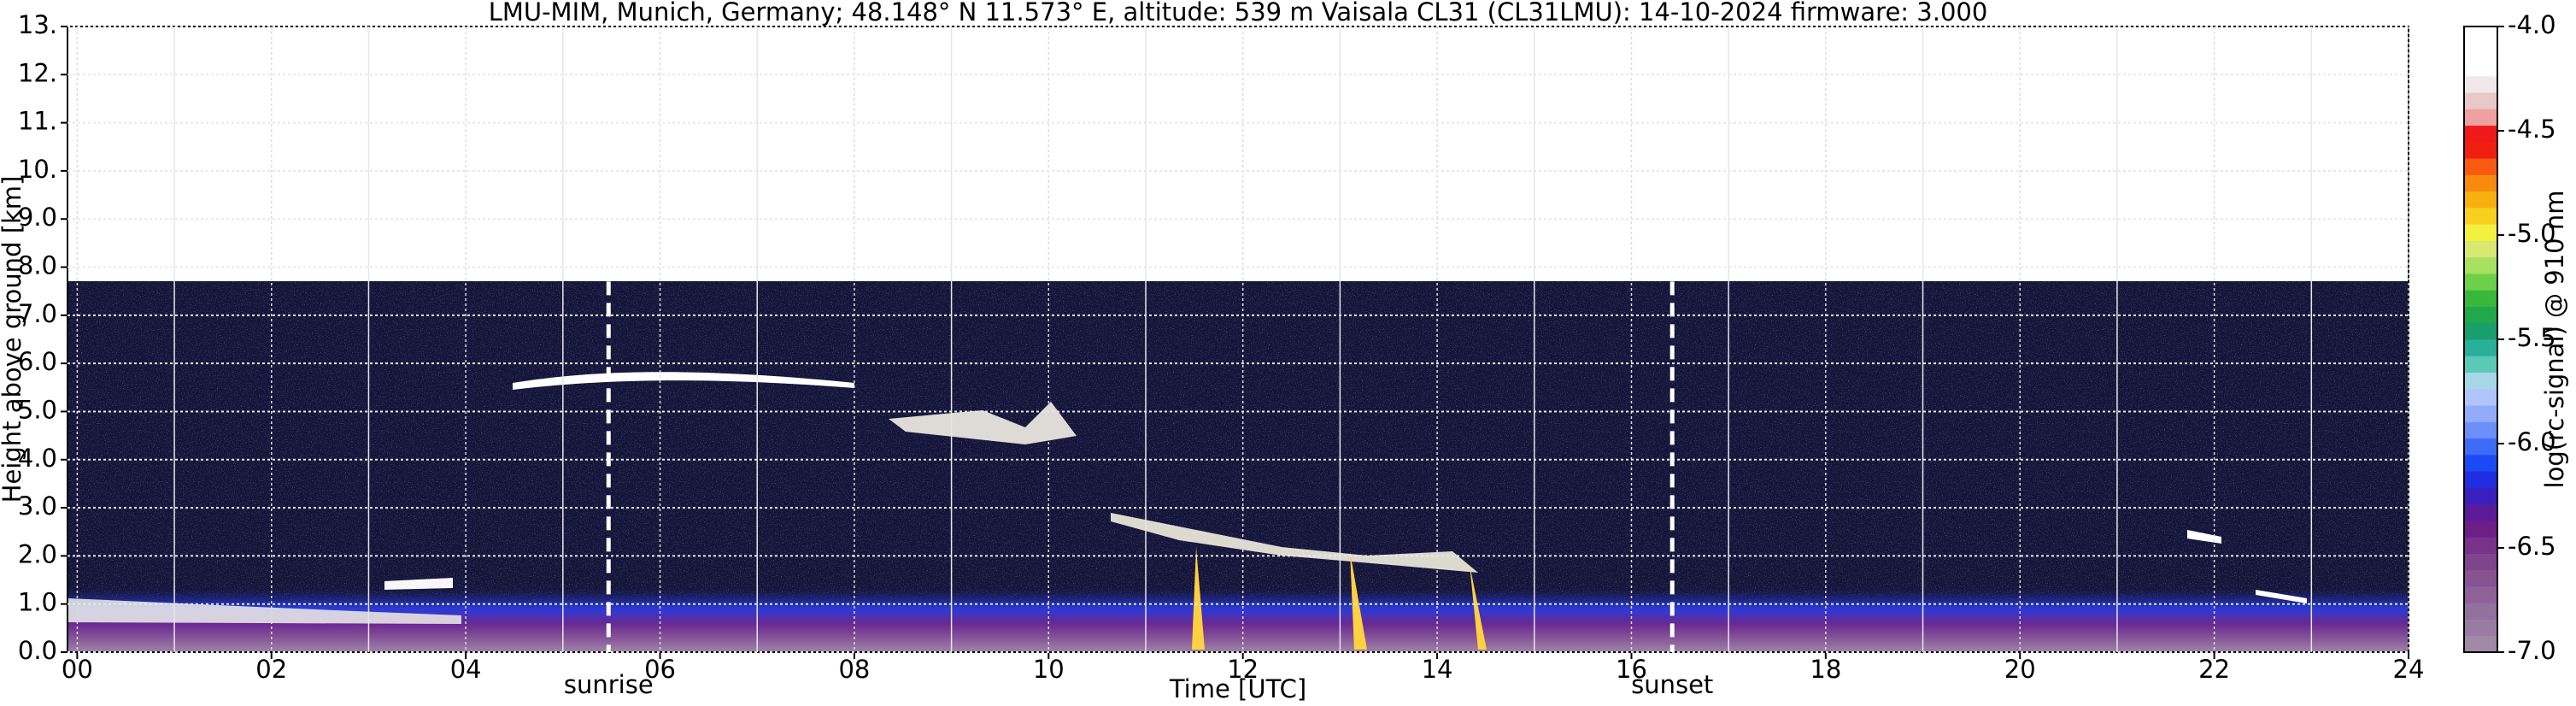  Describe the element at coordinates (37, 72) in the screenshot. I see `y-tick-label: 12.` at that location.